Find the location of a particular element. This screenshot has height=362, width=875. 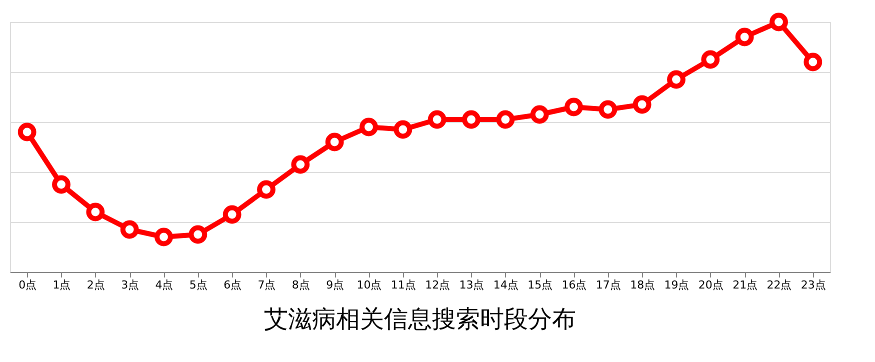

x-tick-label: 14点 is located at coordinates (505, 285).